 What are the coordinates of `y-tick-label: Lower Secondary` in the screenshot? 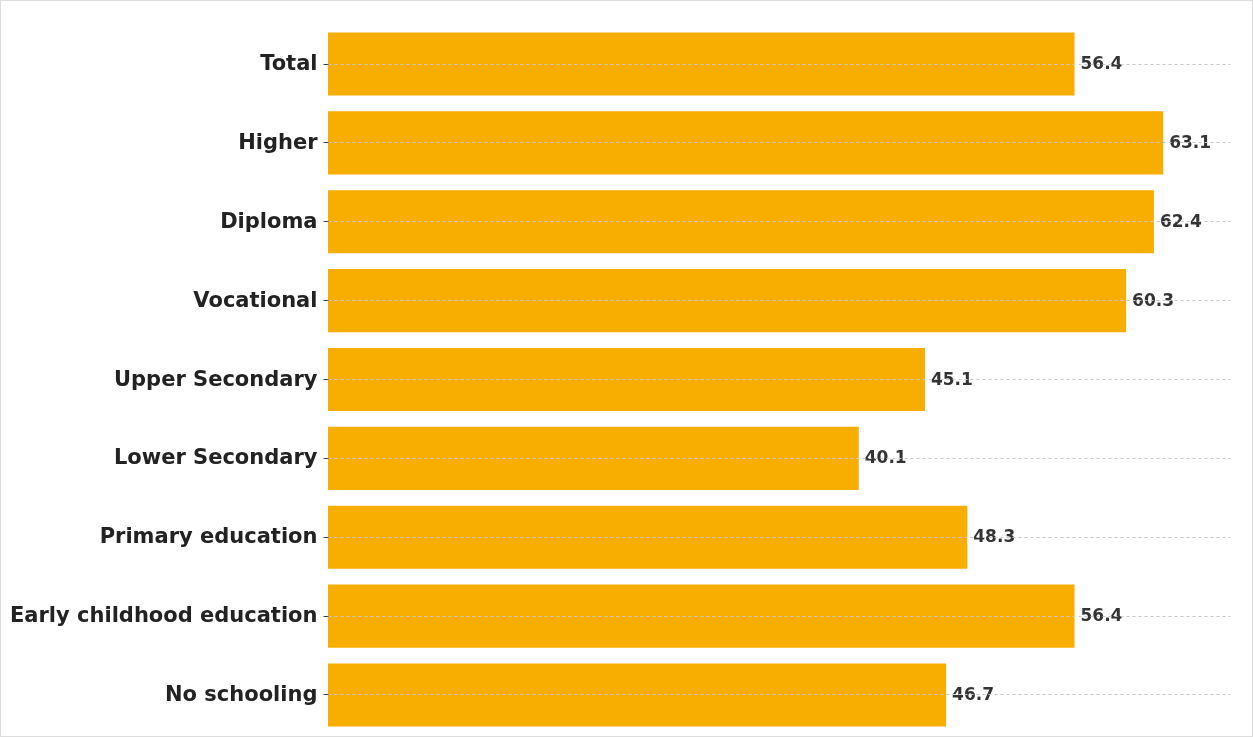 It's located at (215, 457).